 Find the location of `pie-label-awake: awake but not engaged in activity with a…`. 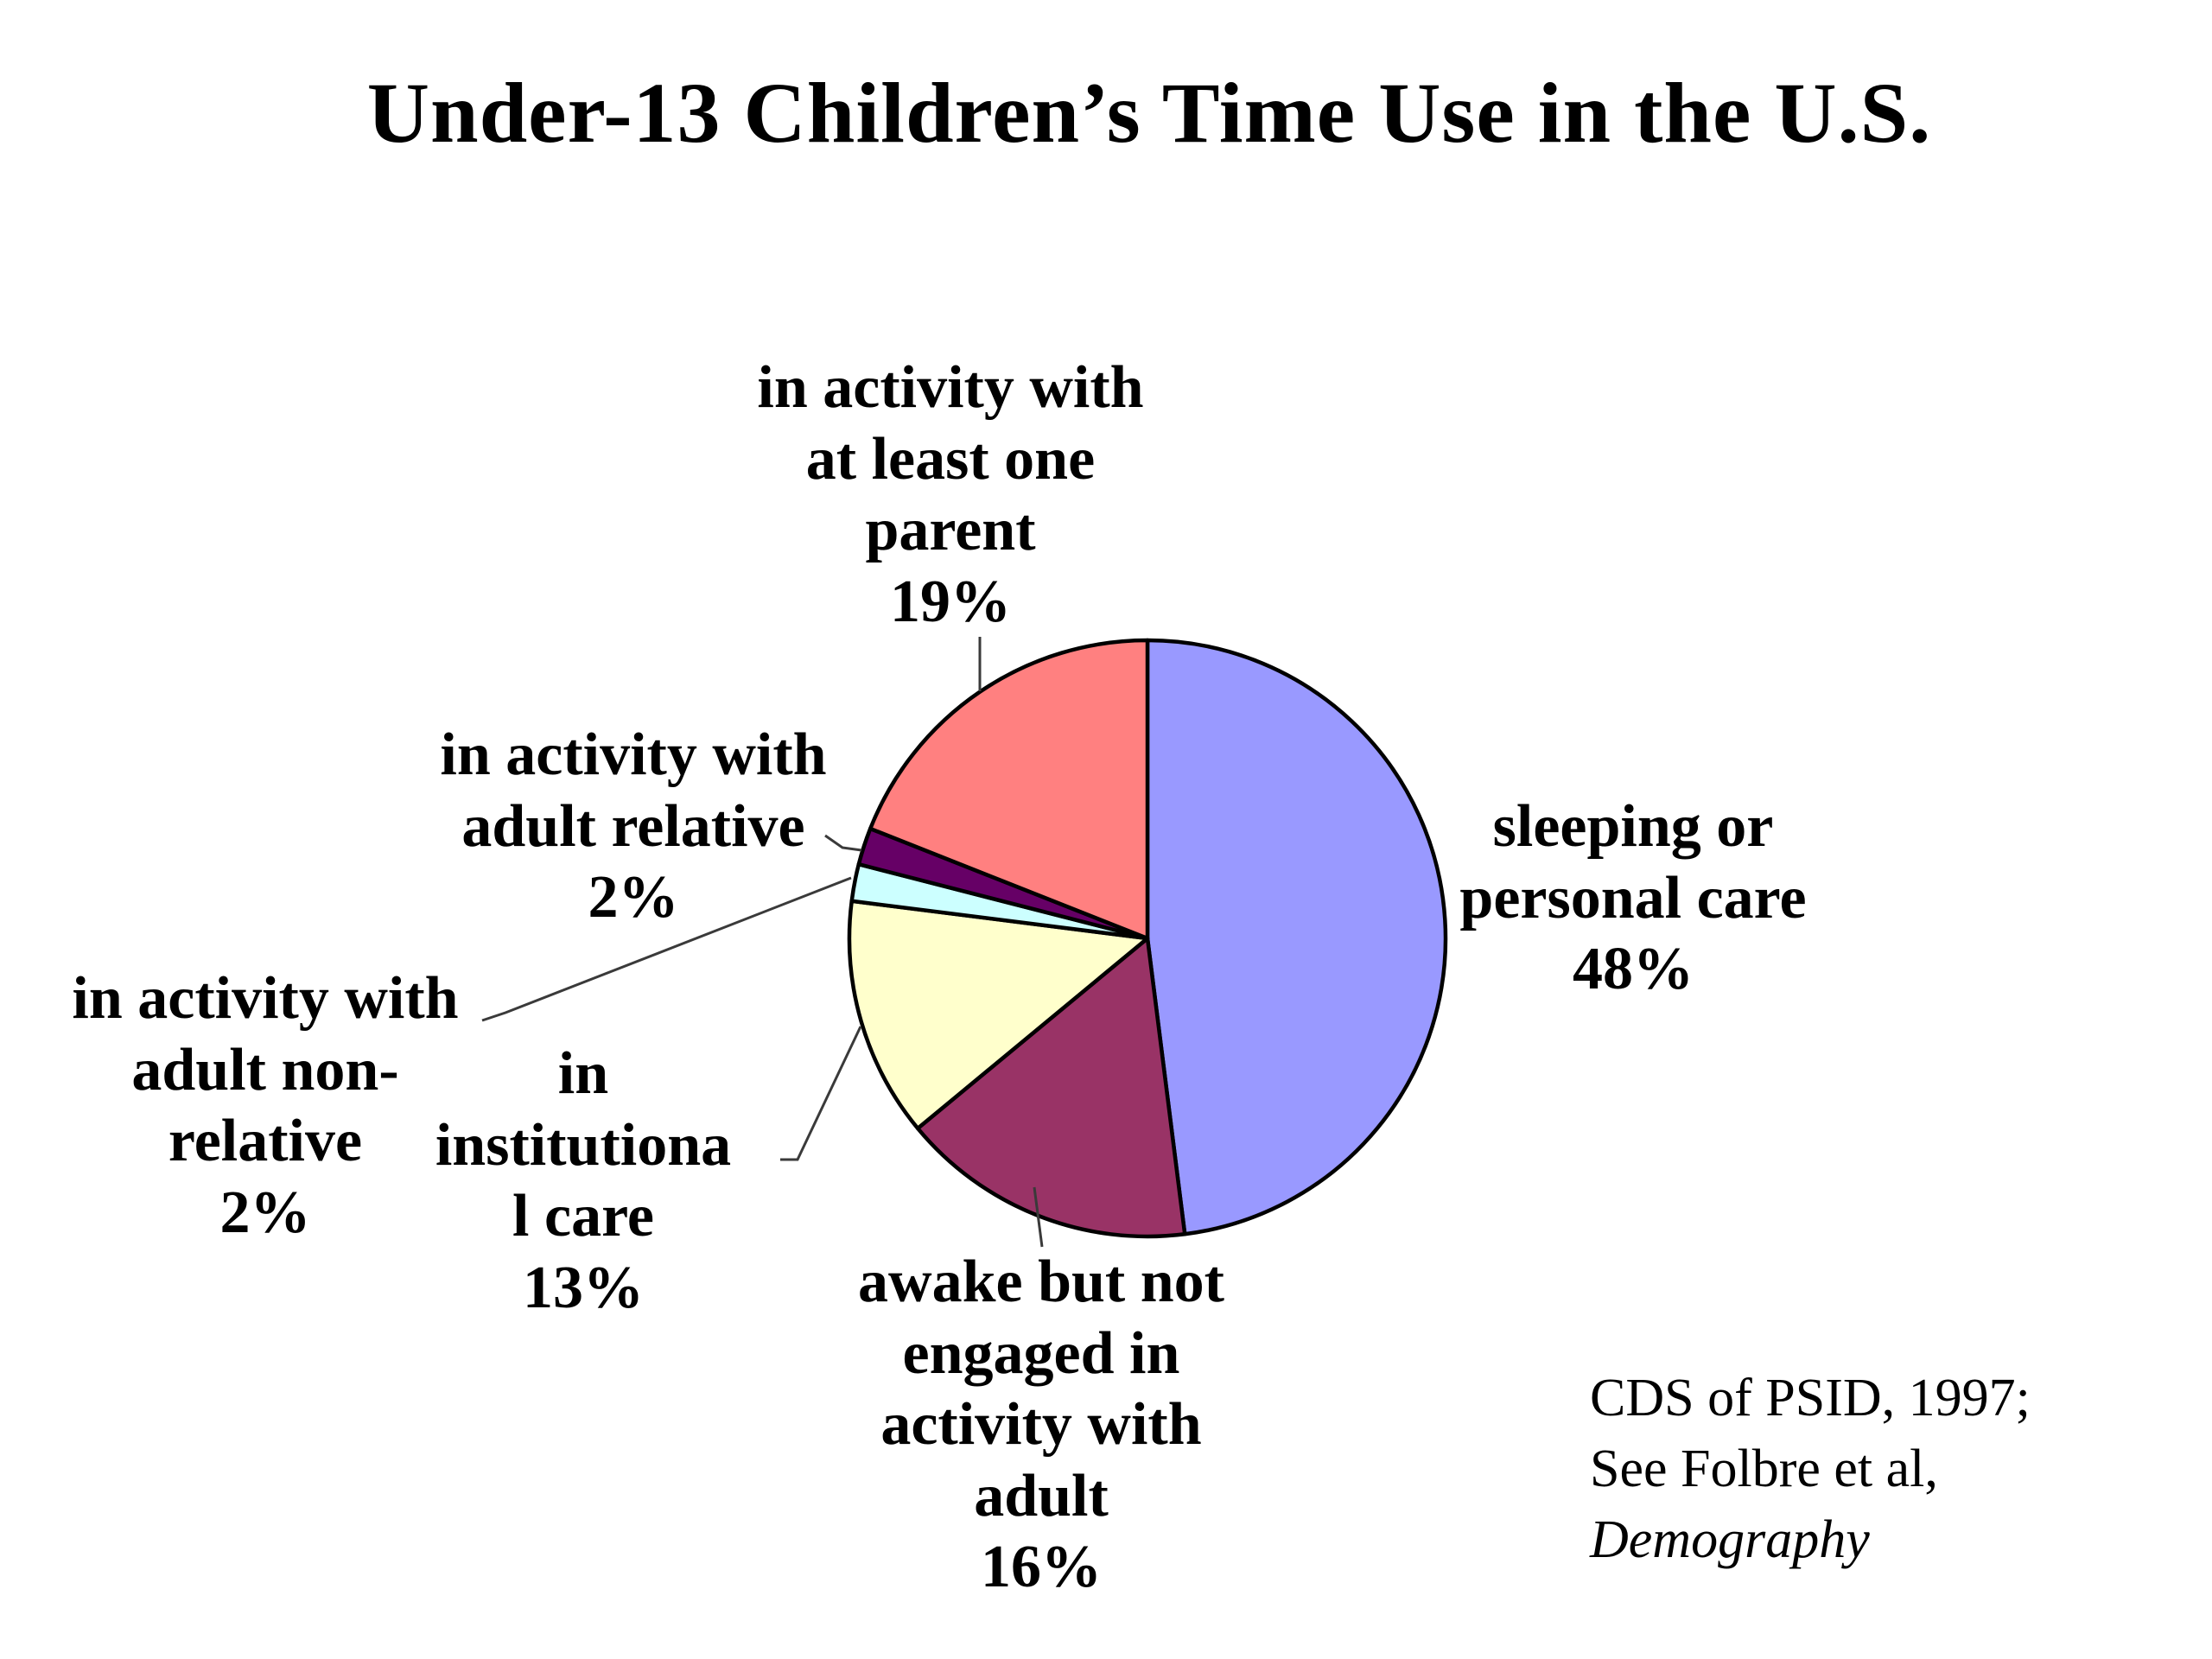

pie-label-awake: awake but not engaged in activity with a… is located at coordinates (1041, 1425).